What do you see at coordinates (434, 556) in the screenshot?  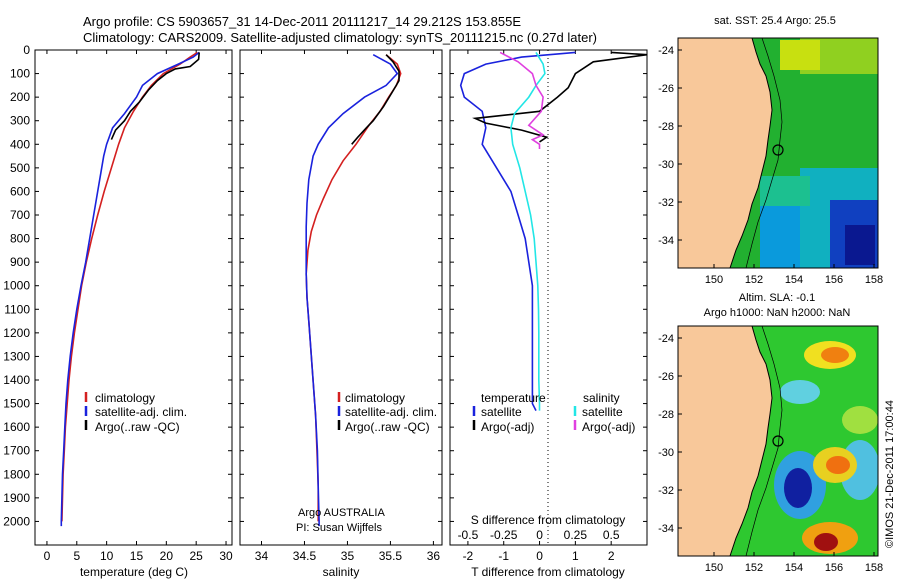 I see `x-tick-label: 36` at bounding box center [434, 556].